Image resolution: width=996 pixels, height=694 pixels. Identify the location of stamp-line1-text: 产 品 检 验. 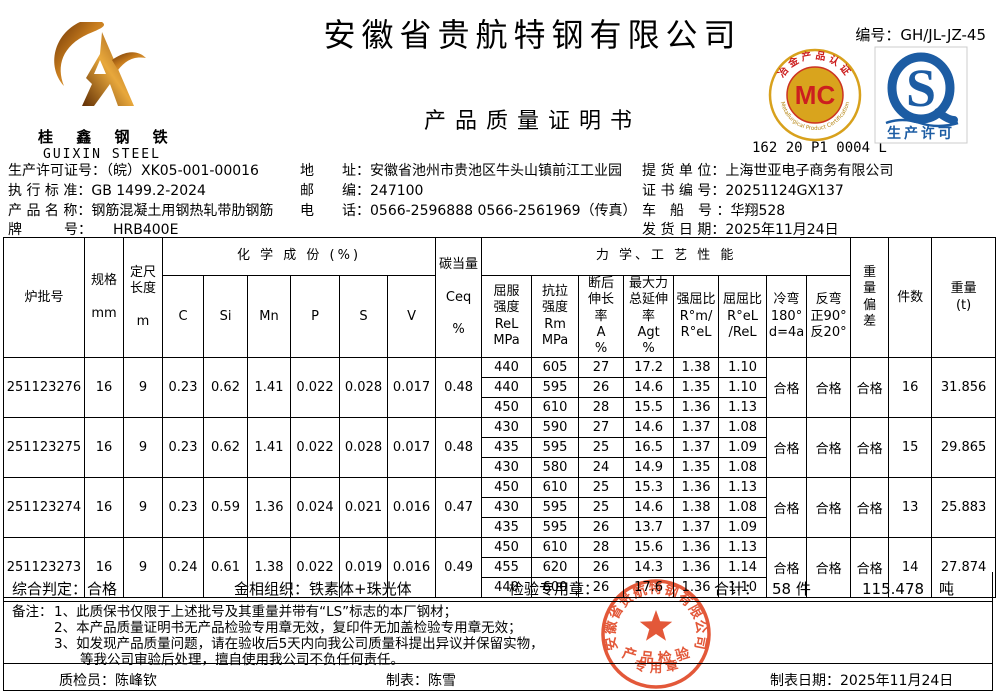
(656, 655).